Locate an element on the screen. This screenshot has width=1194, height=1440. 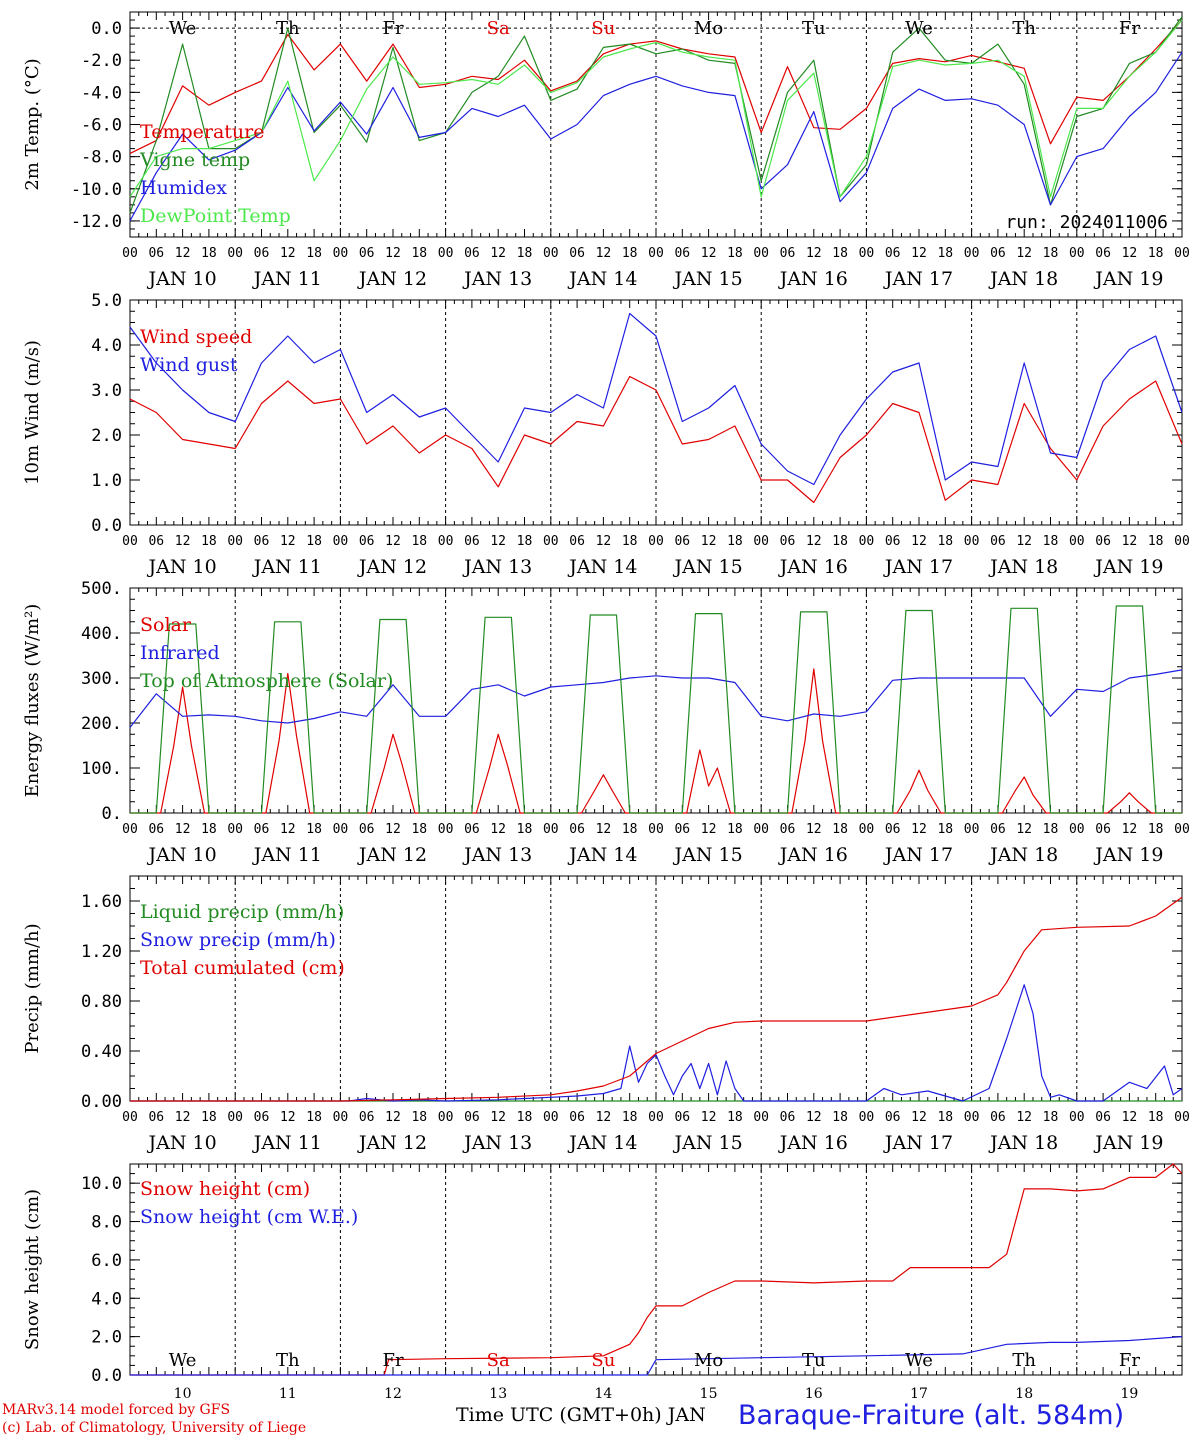
bottom-day-number: 16 is located at coordinates (814, 1394).